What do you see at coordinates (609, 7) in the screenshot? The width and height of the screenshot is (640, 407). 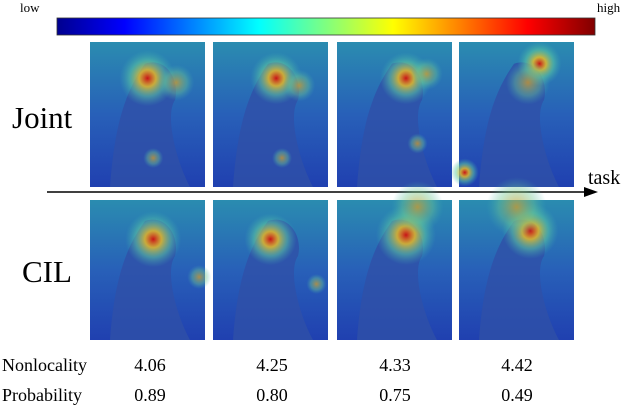 I see `colorbar-high: high` at bounding box center [609, 7].